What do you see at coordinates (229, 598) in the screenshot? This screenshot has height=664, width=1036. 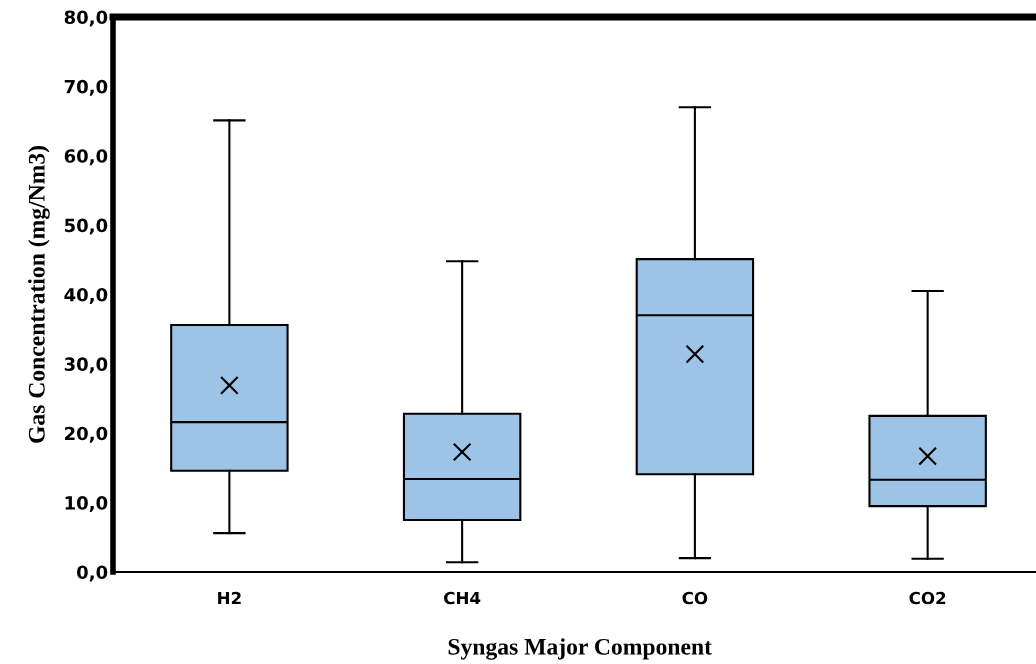 I see `x-tick-label: H2` at bounding box center [229, 598].